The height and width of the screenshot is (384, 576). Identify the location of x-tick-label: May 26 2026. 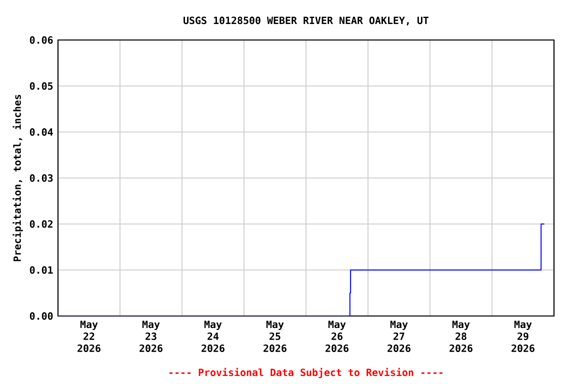
(337, 336).